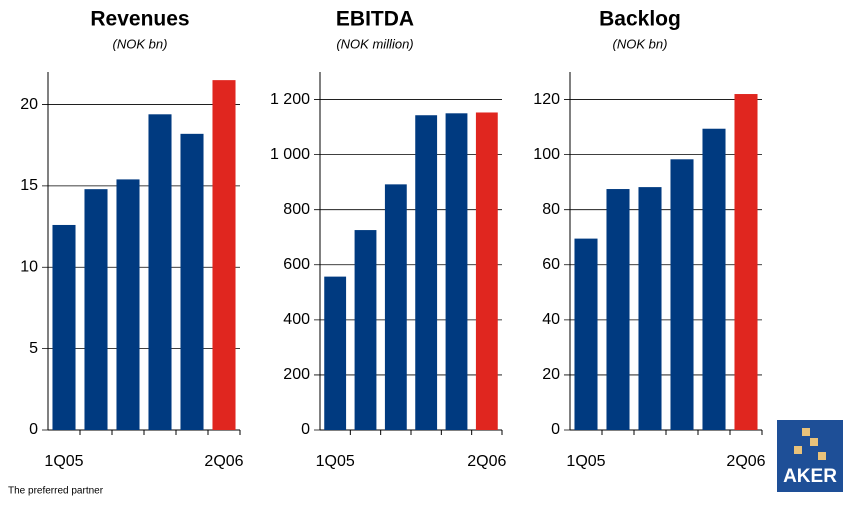 The width and height of the screenshot is (859, 507). What do you see at coordinates (640, 19) in the screenshot?
I see `chart-title: Backlog` at bounding box center [640, 19].